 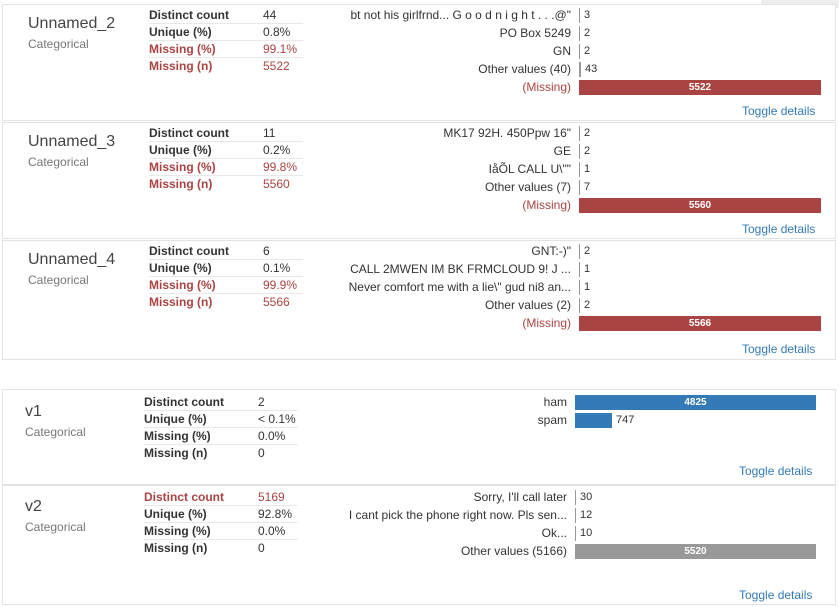 I want to click on frequency-row: Other values (5166) 5520, so click(x=420, y=551).